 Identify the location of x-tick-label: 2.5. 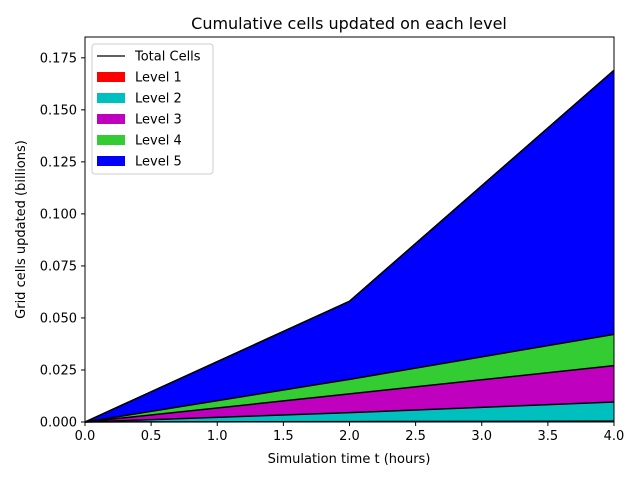
(415, 436).